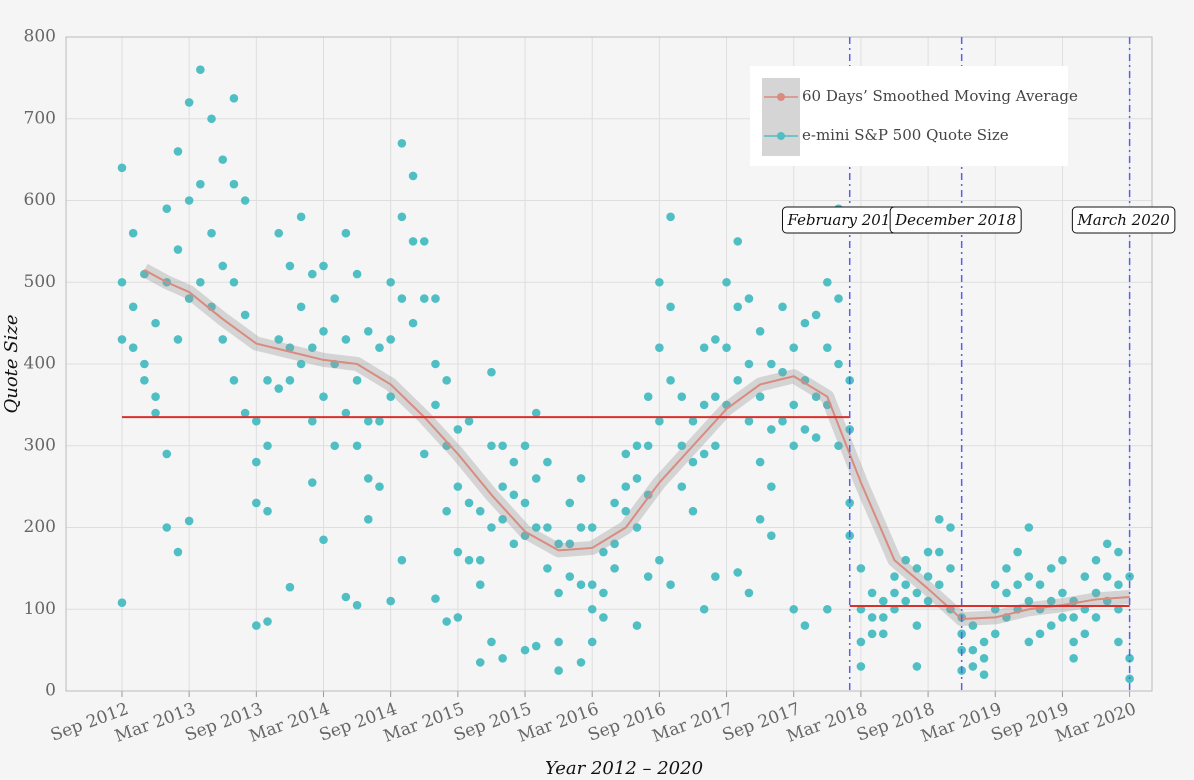 Image resolution: width=1194 pixels, height=780 pixels. What do you see at coordinates (40, 37) in the screenshot?
I see `y-tick-label: 800` at bounding box center [40, 37].